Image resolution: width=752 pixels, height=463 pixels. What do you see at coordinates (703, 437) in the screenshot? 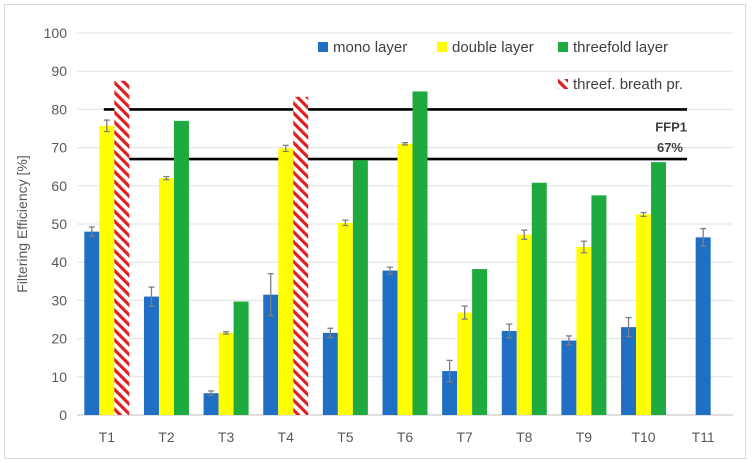
I see `x-tick-label: T11` at bounding box center [703, 437].